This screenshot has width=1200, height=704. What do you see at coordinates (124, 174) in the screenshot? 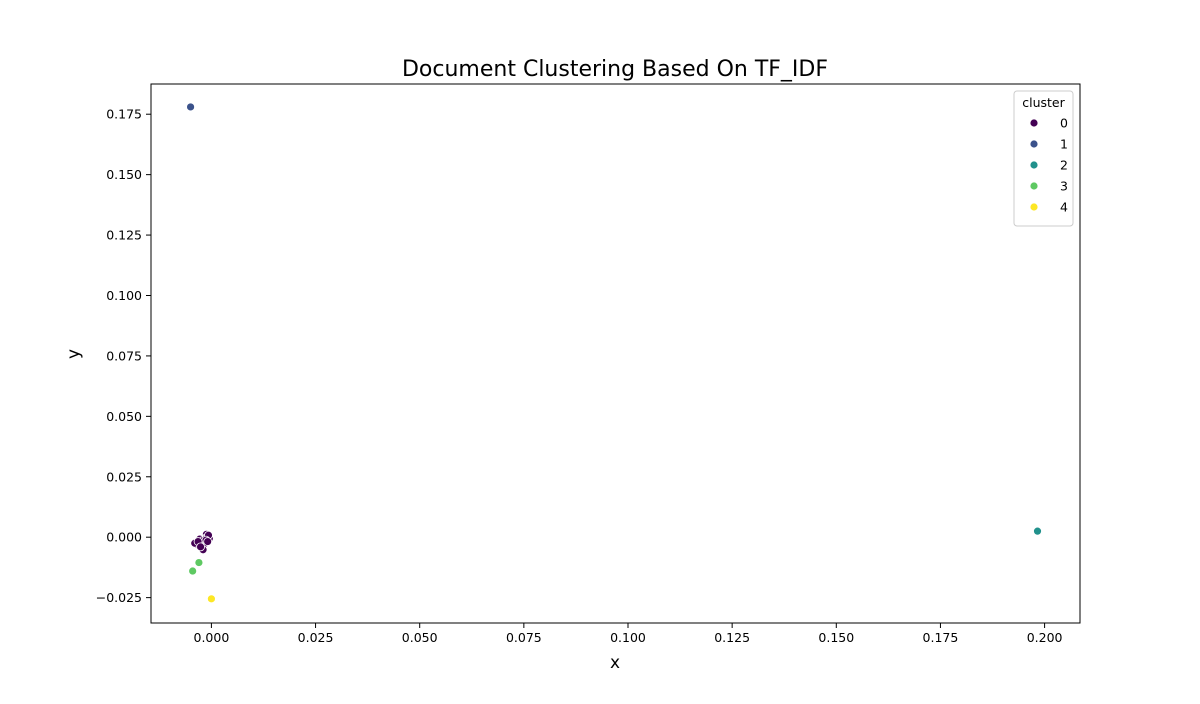
I see `y-tick-label: 0.150` at bounding box center [124, 174].